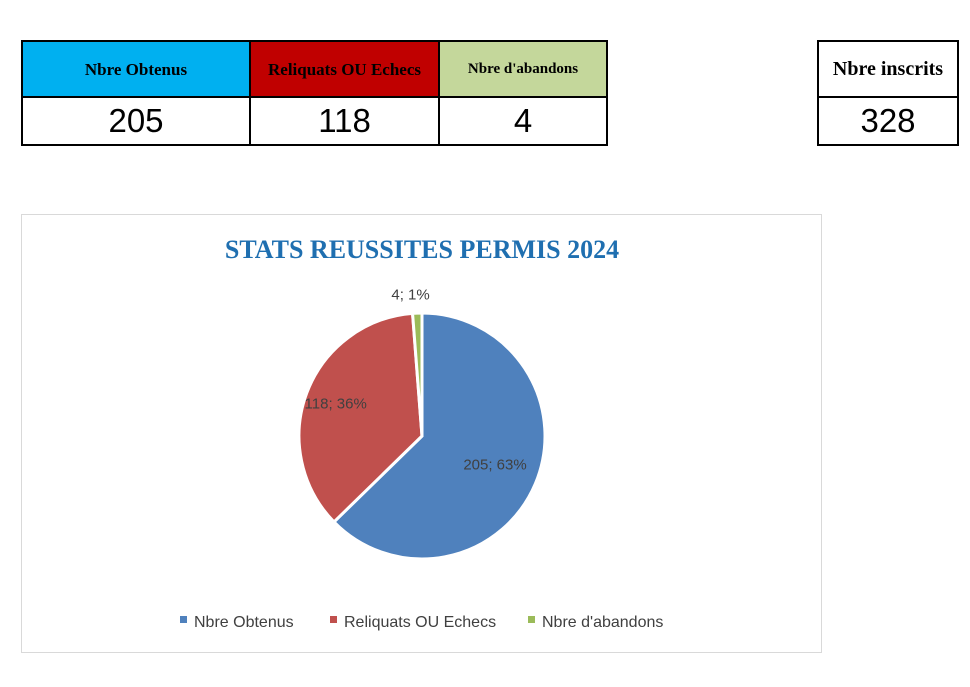  Describe the element at coordinates (417, 374) in the screenshot. I see `slice-abandons` at that location.